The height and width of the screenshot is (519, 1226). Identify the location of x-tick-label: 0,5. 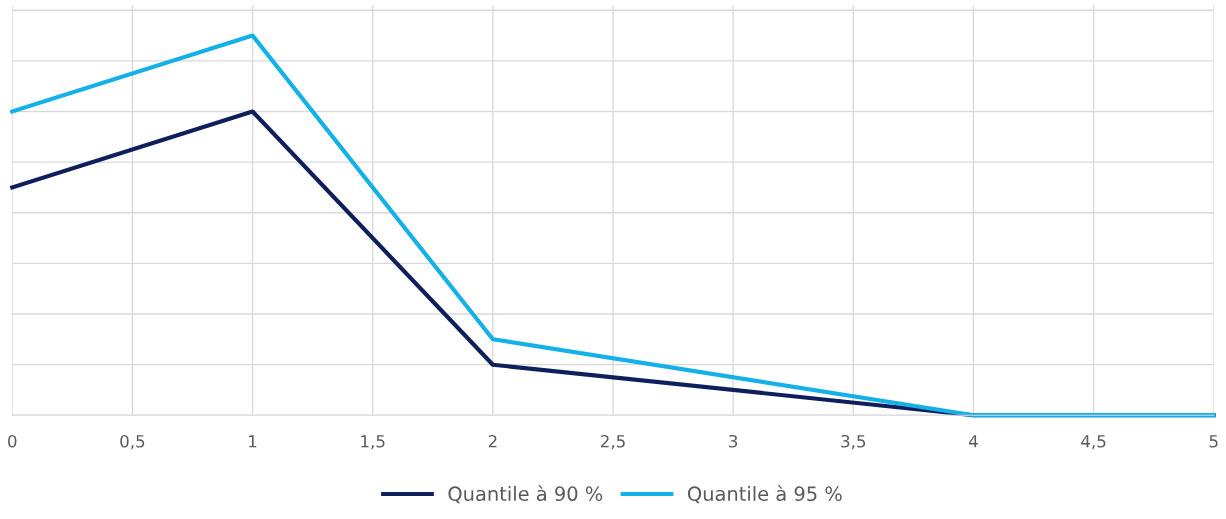
(132, 442).